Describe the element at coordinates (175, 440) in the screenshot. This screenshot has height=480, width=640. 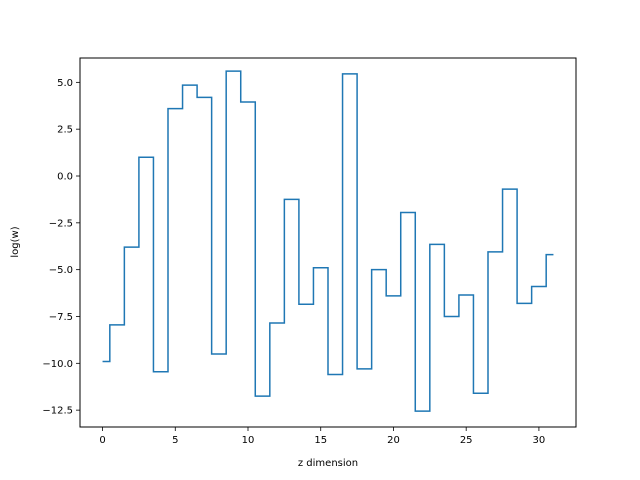
I see `x-tick-label: 5` at that location.